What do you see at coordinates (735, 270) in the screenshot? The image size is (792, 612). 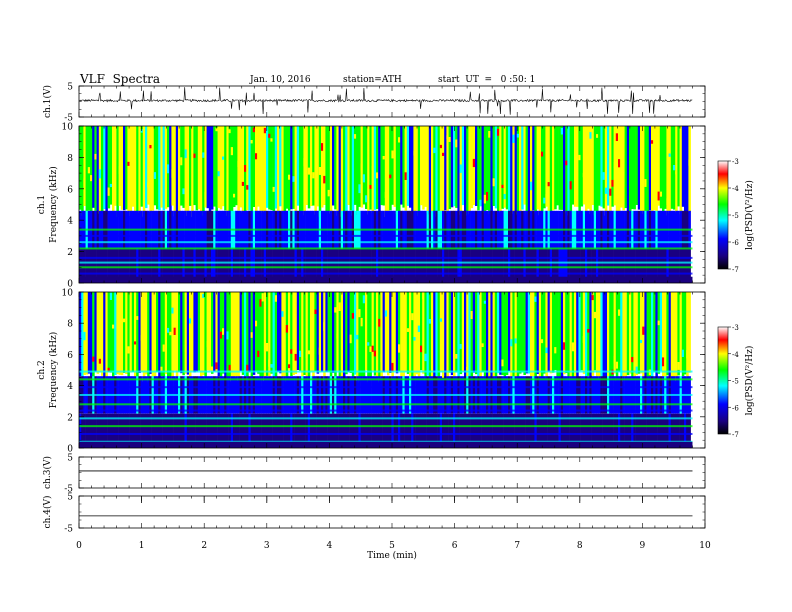 I see `colorbar-tick-label: -7` at bounding box center [735, 270].